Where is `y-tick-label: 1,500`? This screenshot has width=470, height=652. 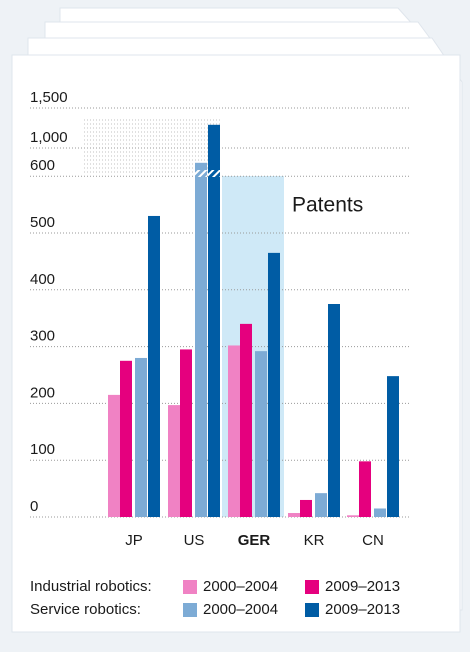
y-tick-label: 1,500 is located at coordinates (49, 97).